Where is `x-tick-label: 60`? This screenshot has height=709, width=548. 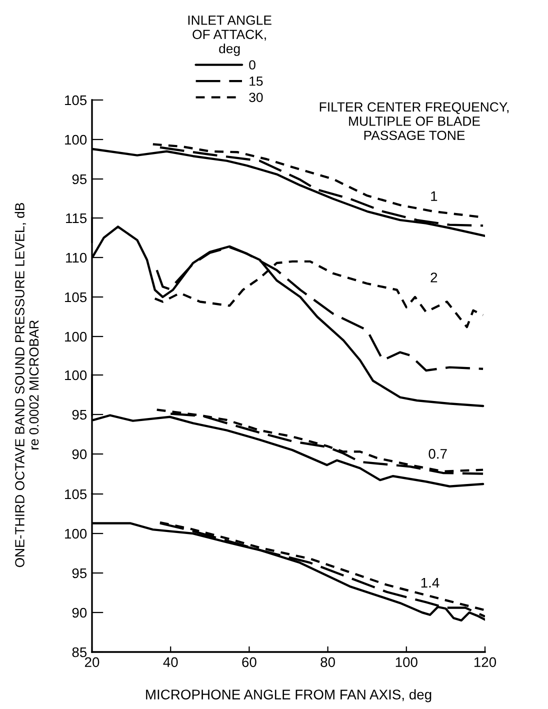 x-tick-label: 60 is located at coordinates (249, 662).